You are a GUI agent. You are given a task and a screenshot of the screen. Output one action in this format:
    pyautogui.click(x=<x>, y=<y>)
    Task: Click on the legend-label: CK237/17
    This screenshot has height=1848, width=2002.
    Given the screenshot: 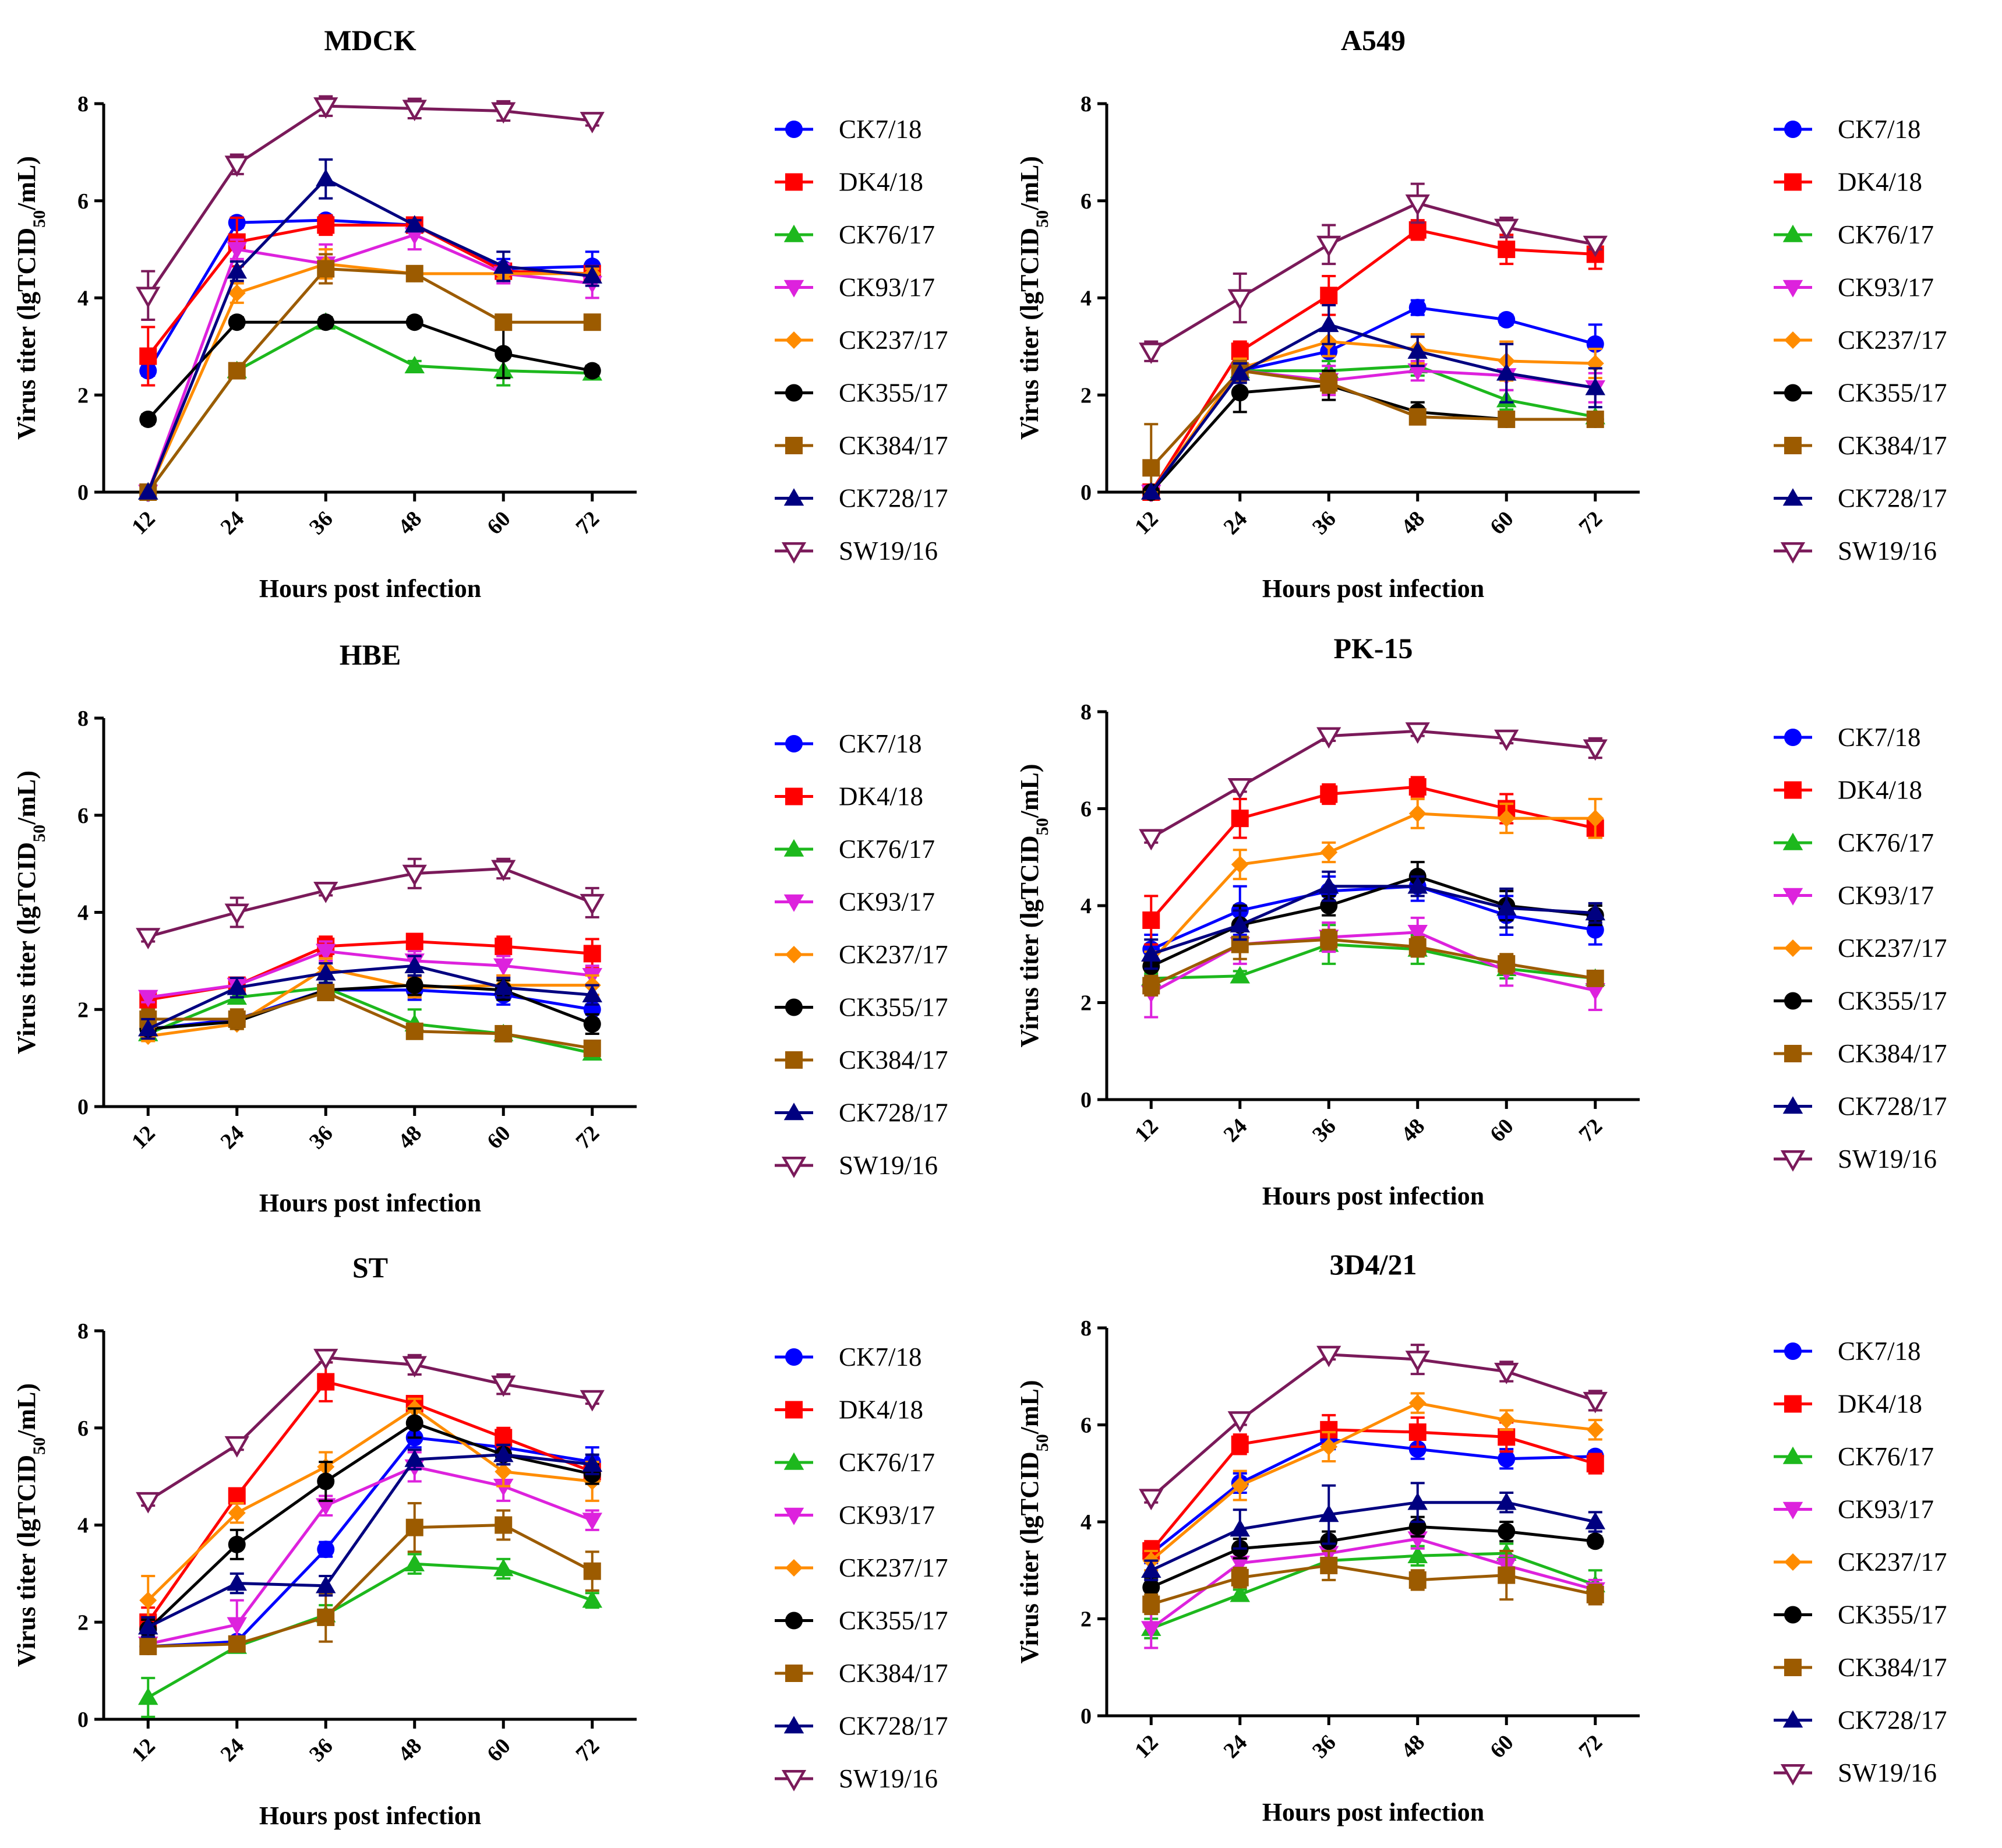 What is the action you would take?
    pyautogui.click(x=1893, y=341)
    